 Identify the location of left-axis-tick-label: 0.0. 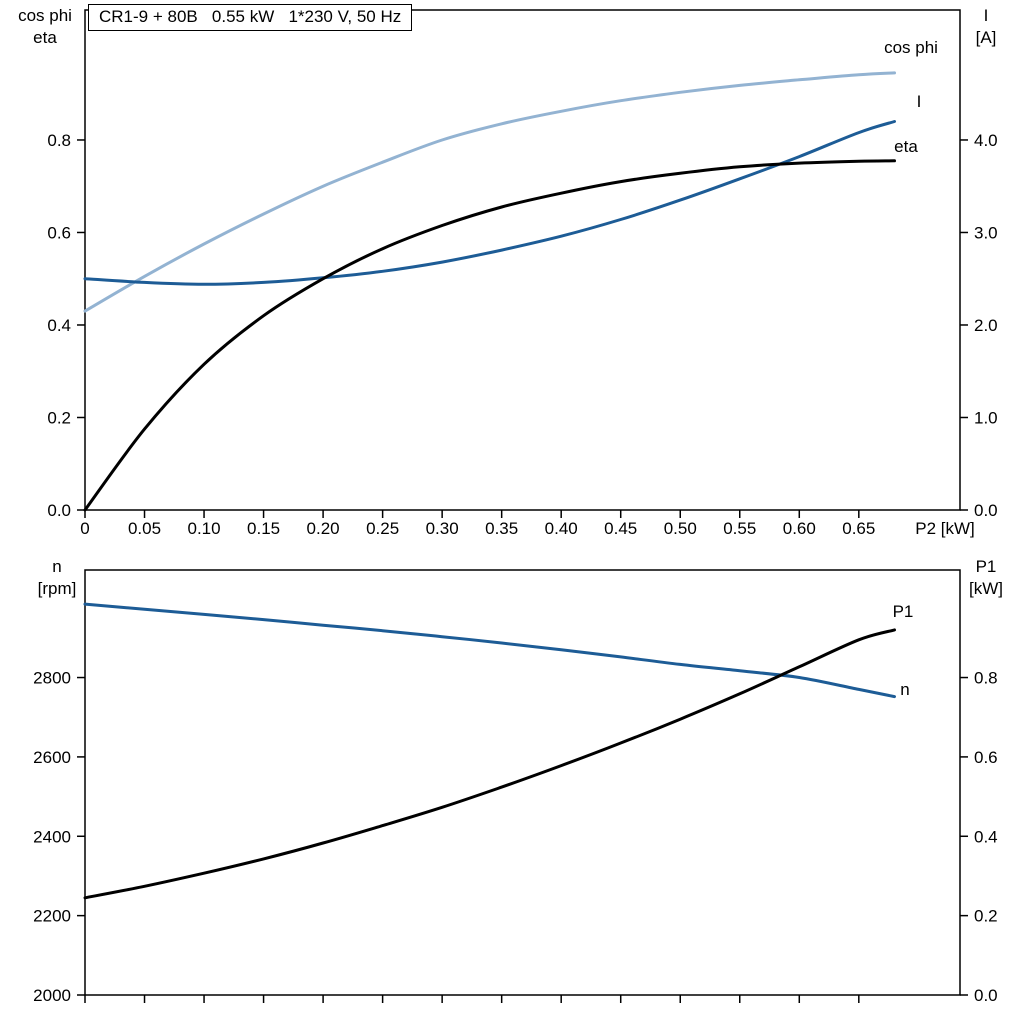
(59, 510).